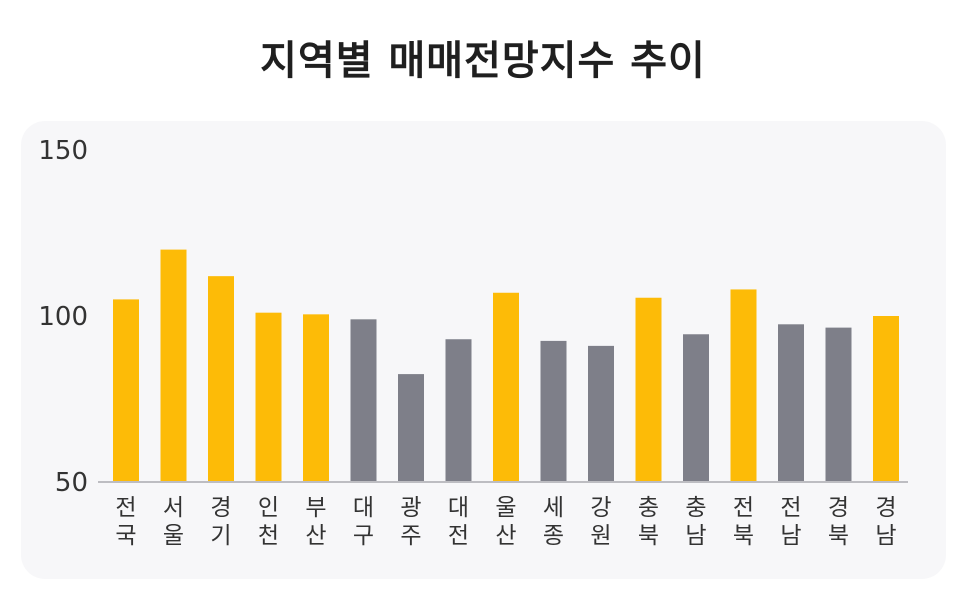  I want to click on y-axis-ticks: 50 100 150, so click(63, 317).